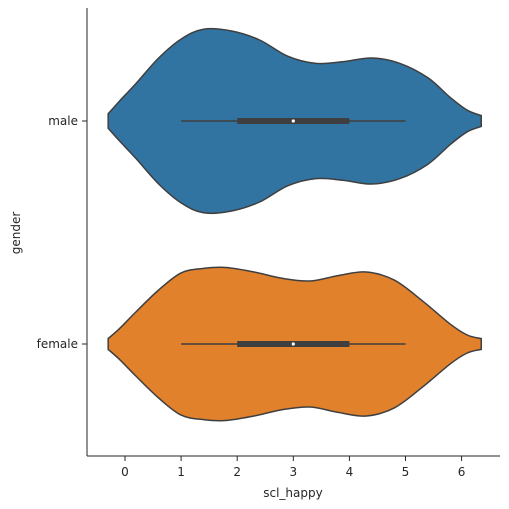 Image resolution: width=509 pixels, height=509 pixels. Describe the element at coordinates (350, 472) in the screenshot. I see `x-tick-label: 4` at that location.